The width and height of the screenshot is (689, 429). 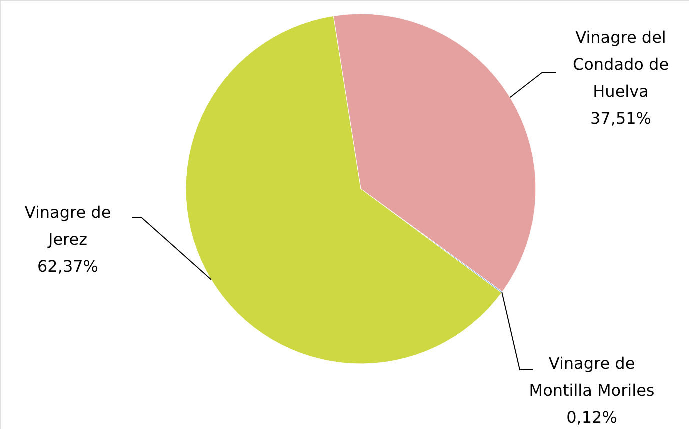 I want to click on data-label: 62,37%, so click(x=68, y=266).